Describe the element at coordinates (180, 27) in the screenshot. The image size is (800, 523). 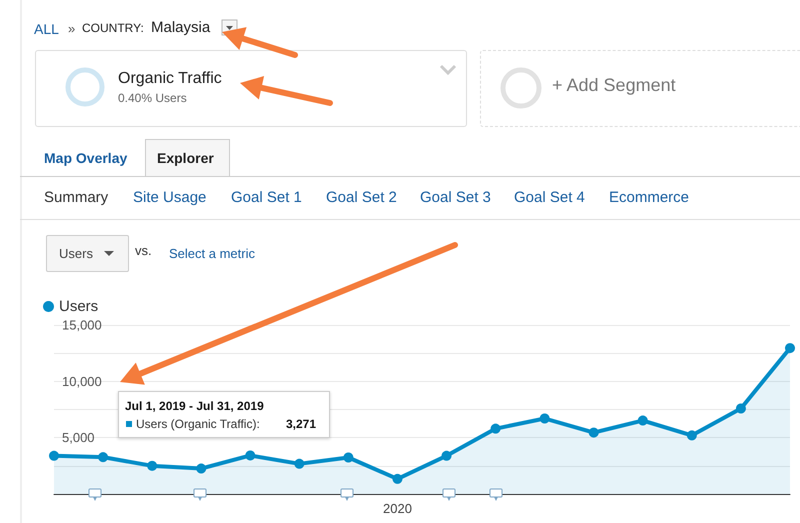
I see `text: Malaysia` at that location.